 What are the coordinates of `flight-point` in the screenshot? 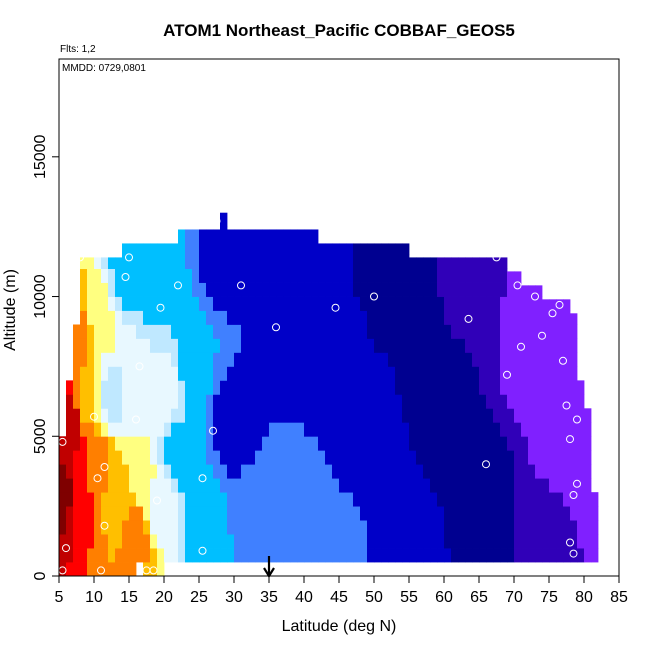 It's located at (507, 374).